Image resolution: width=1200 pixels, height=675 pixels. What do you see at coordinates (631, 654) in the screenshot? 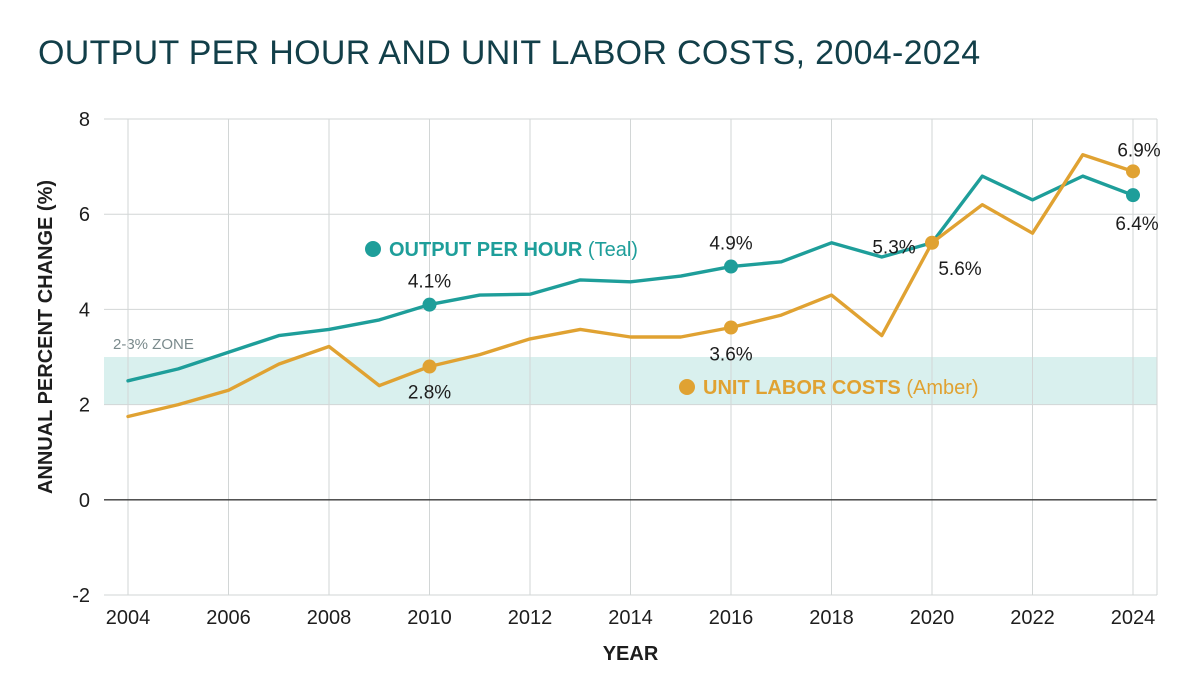
I see `x-axis-title: YEAR` at bounding box center [631, 654].